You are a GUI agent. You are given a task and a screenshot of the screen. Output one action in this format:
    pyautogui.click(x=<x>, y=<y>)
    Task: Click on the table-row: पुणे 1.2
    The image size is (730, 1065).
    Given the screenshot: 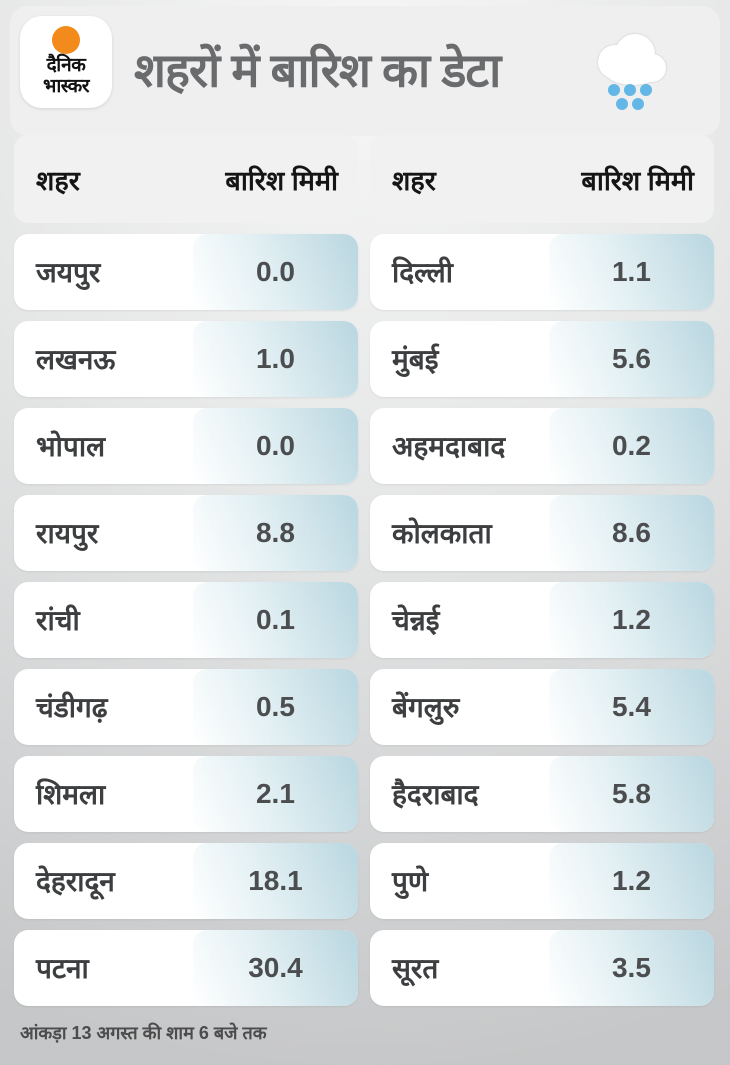 What is the action you would take?
    pyautogui.click(x=542, y=881)
    